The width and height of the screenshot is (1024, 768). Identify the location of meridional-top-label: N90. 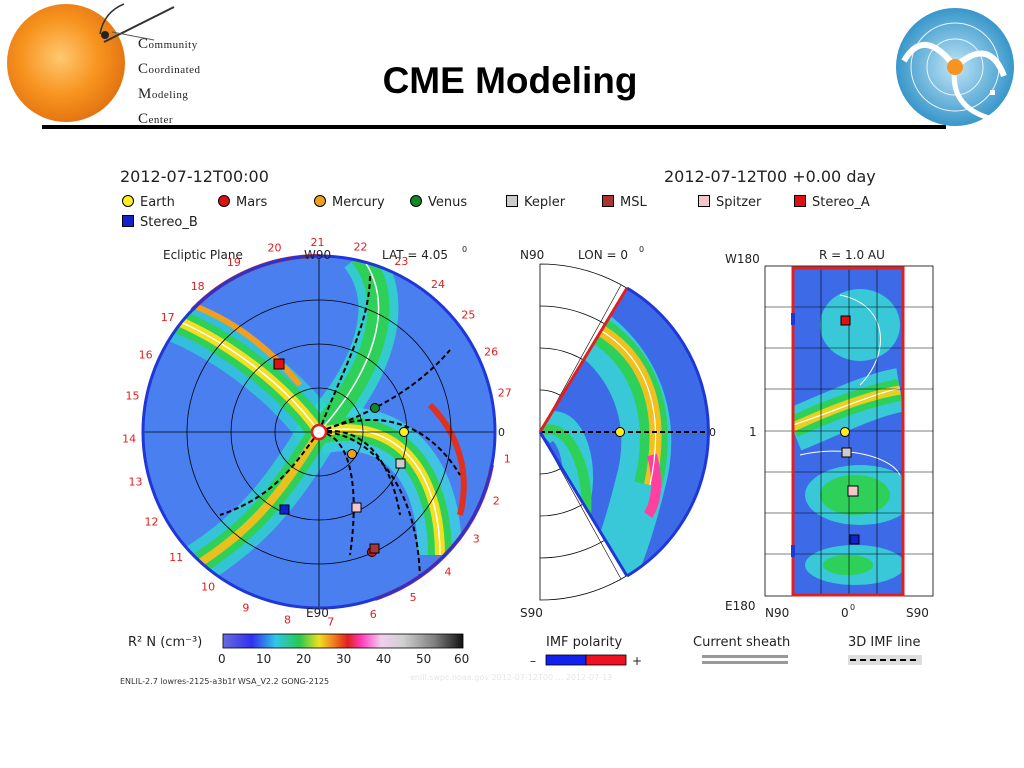
(532, 255).